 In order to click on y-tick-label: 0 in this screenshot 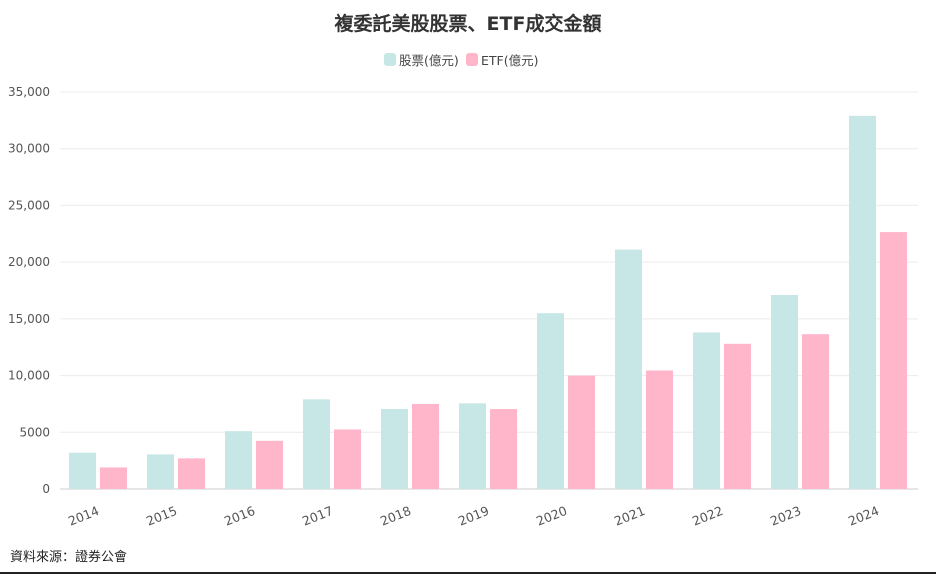, I will do `click(46, 489)`.